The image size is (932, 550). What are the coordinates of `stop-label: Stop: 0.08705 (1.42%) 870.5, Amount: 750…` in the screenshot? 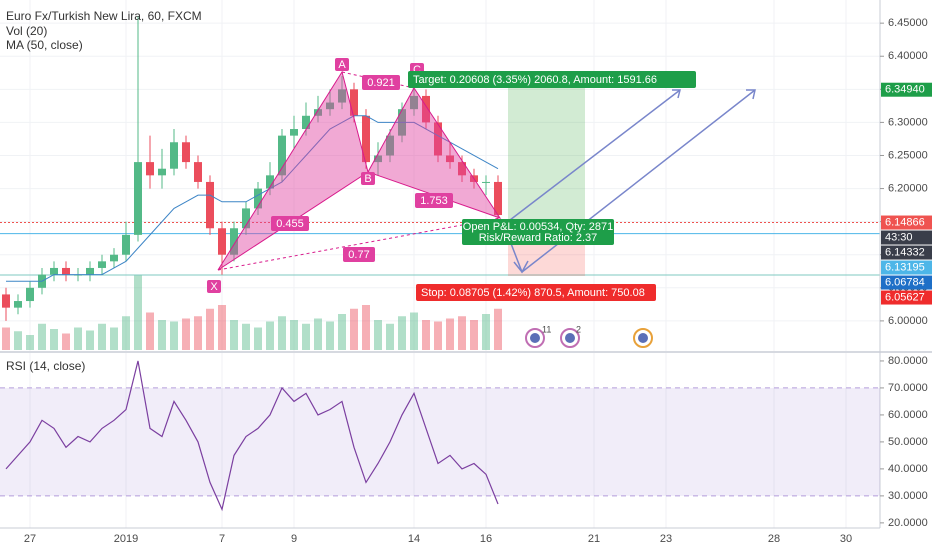 It's located at (533, 293).